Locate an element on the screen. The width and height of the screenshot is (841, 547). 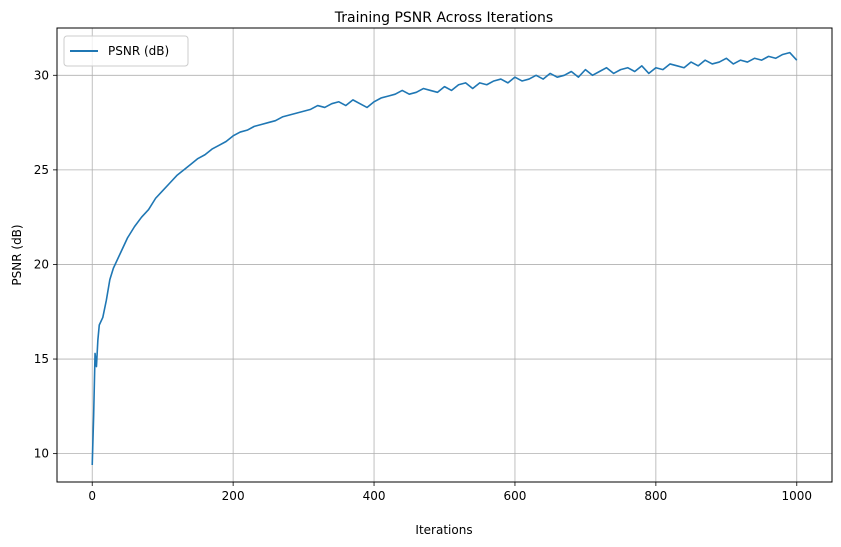
y-axis-label: PSNR (dB) is located at coordinates (17, 254).